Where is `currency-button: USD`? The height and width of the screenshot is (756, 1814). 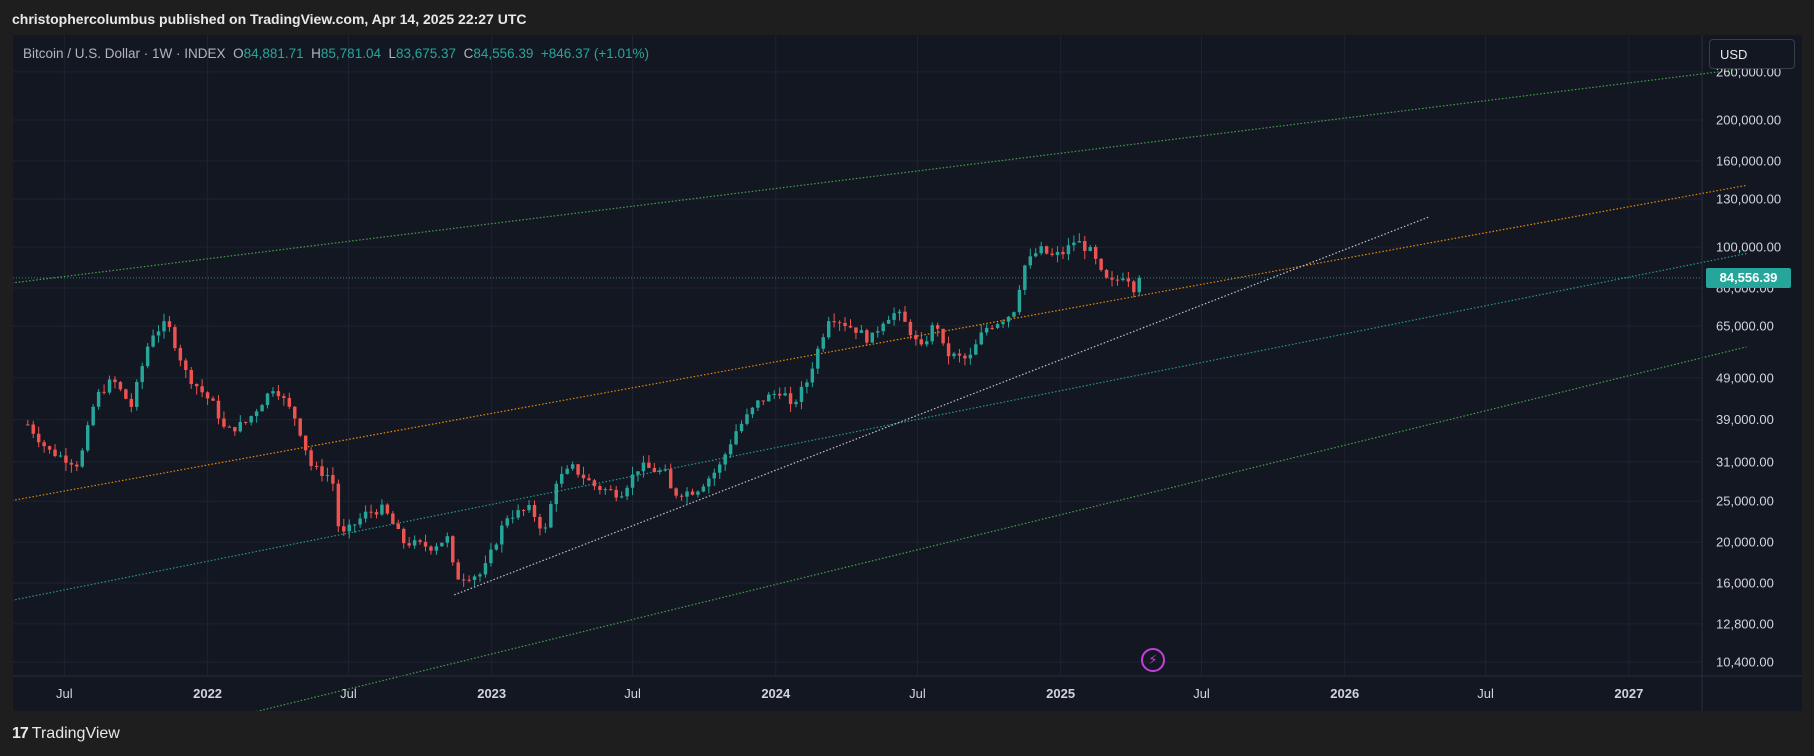
currency-button: USD is located at coordinates (1752, 54).